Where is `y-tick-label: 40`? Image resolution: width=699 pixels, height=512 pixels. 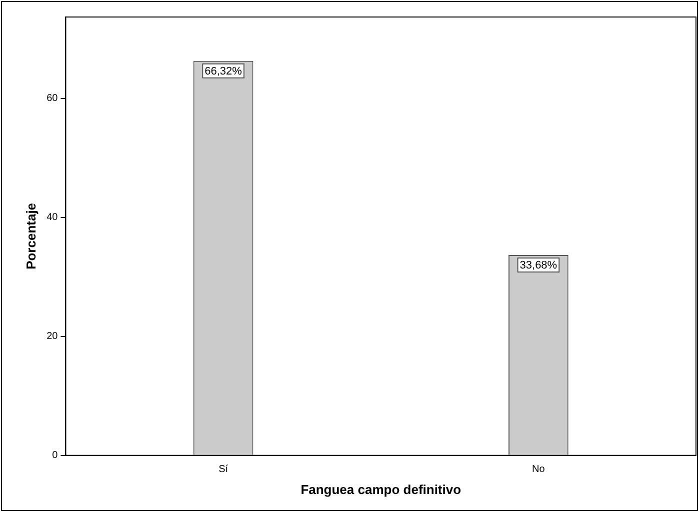
y-tick-label: 40 is located at coordinates (52, 218).